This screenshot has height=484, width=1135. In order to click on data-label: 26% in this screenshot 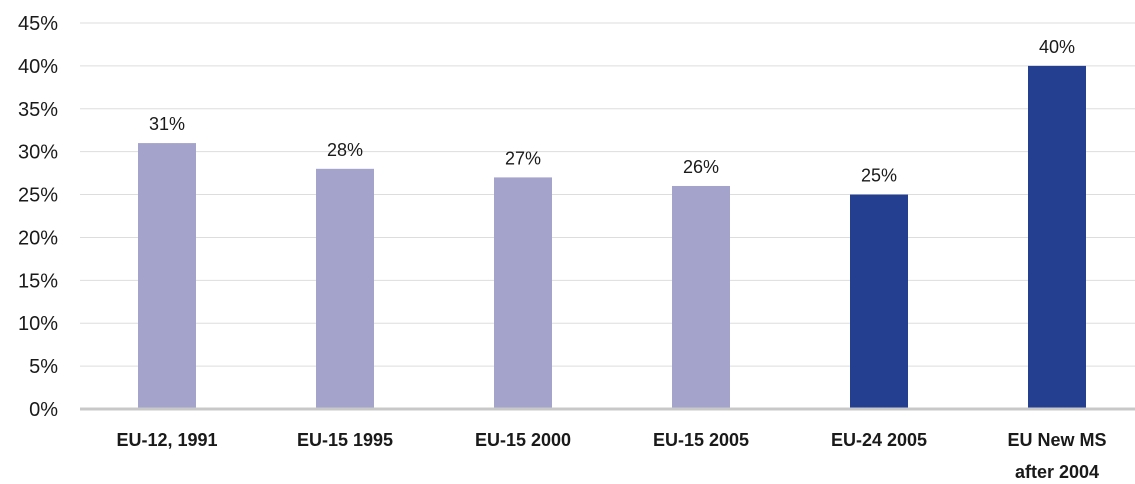, I will do `click(701, 167)`.